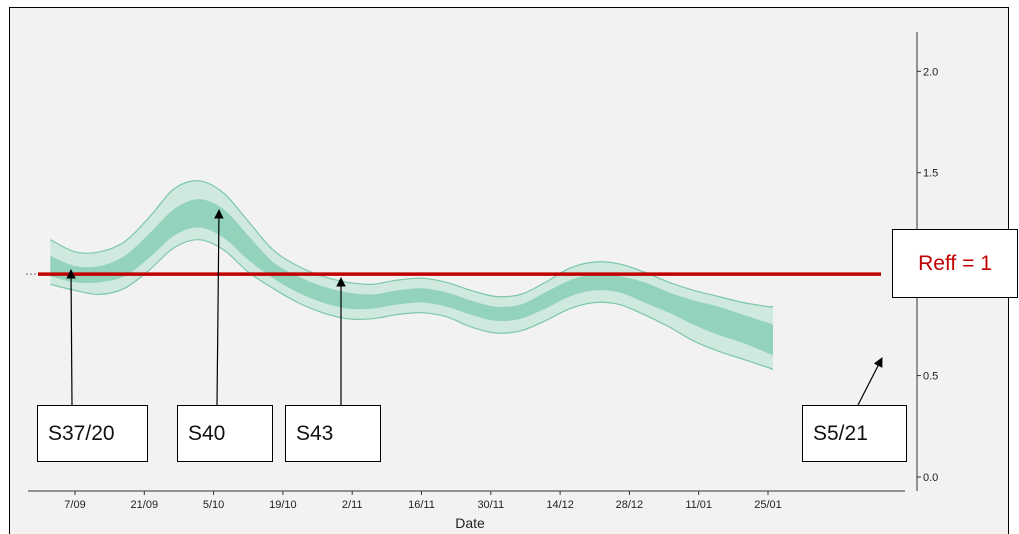  What do you see at coordinates (768, 505) in the screenshot?
I see `x-tick-label: 25/01` at bounding box center [768, 505].